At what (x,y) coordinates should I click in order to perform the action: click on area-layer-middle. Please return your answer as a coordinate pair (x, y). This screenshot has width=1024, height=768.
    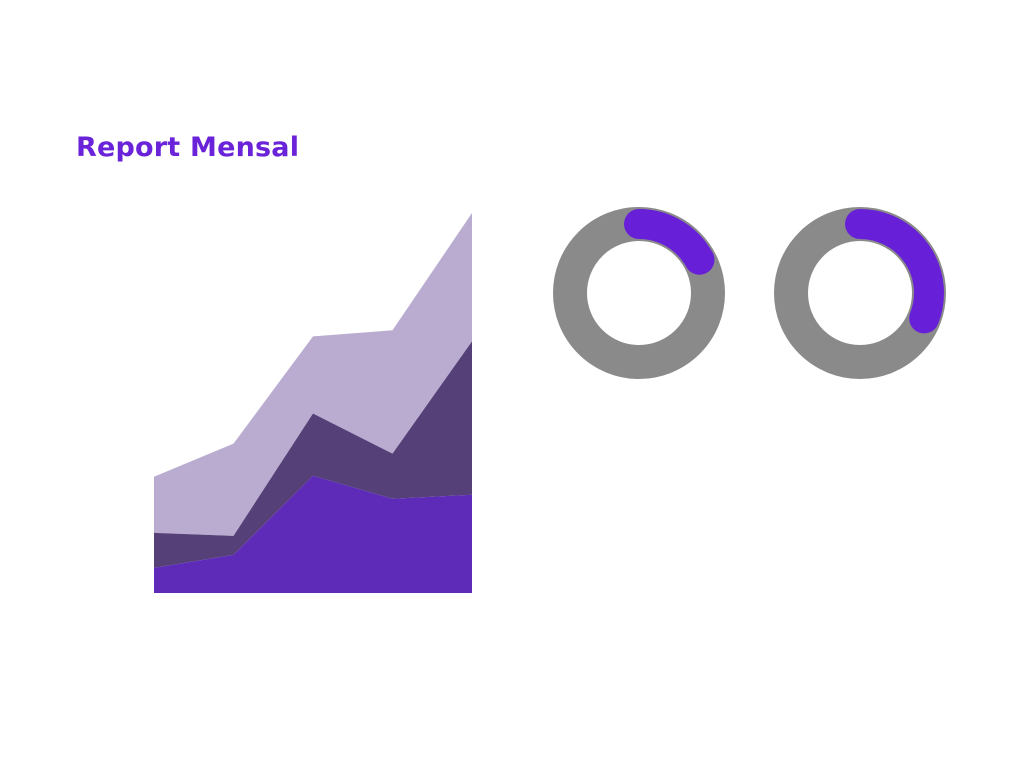
    Looking at the image, I should click on (313, 454).